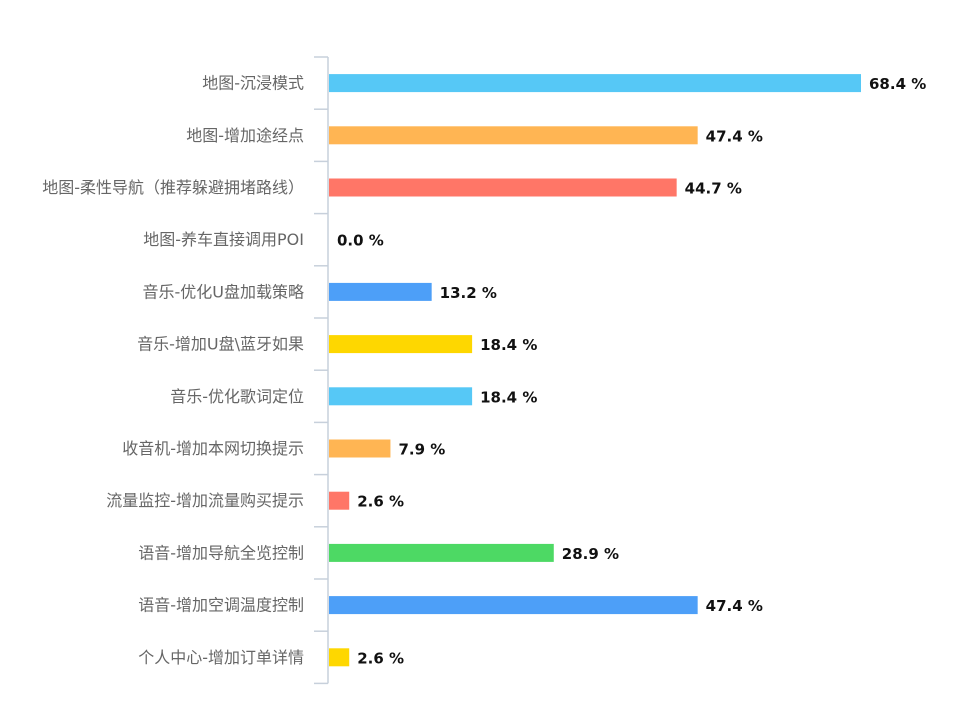 This screenshot has width=960, height=706. I want to click on category-label: 地图-柔性导航（推荐躲避拥堵路线）, so click(173, 187).